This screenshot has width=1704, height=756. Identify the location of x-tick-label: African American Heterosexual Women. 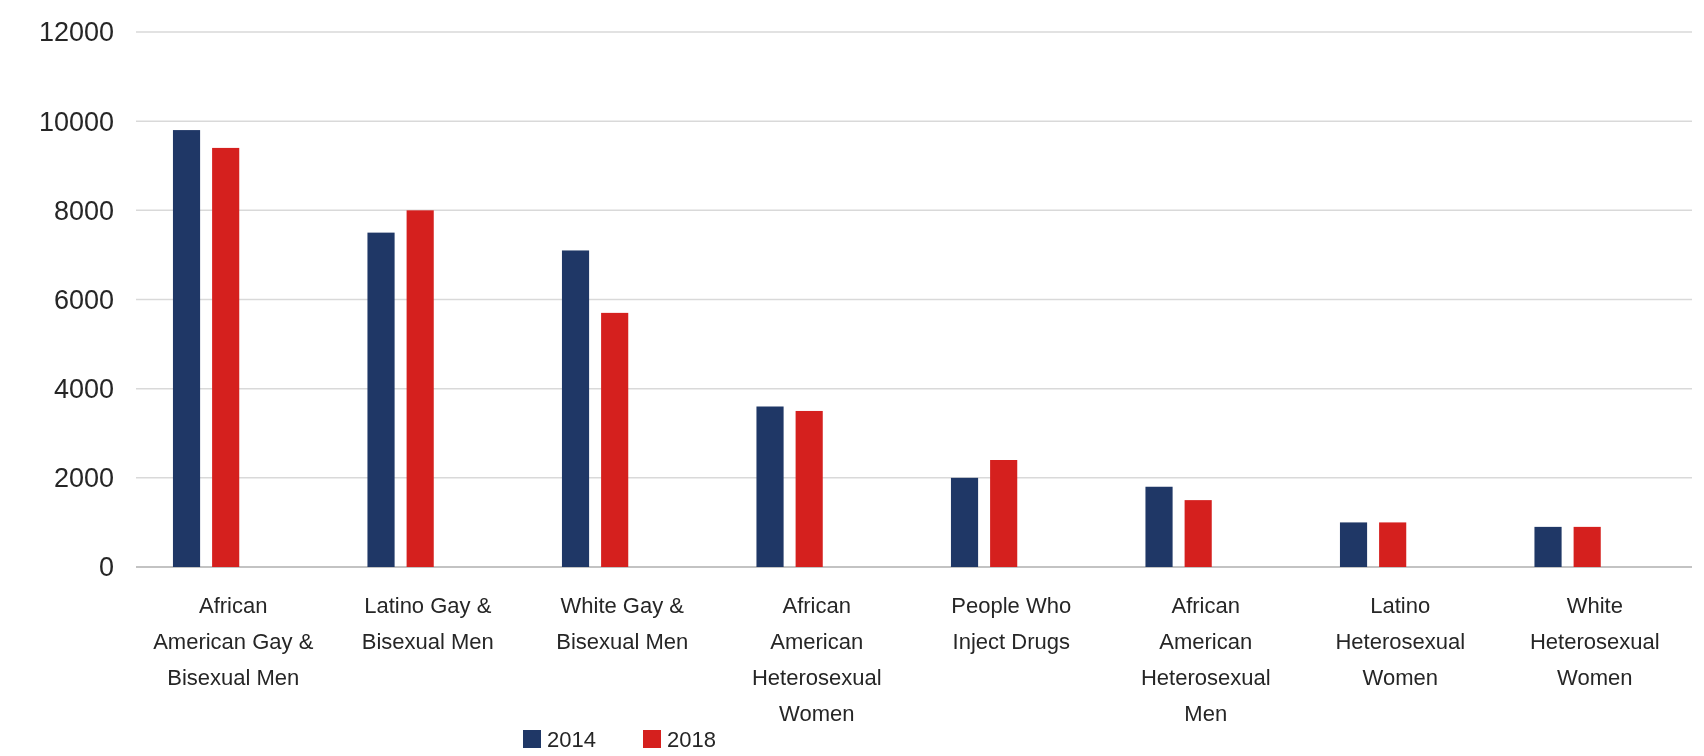
(816, 659).